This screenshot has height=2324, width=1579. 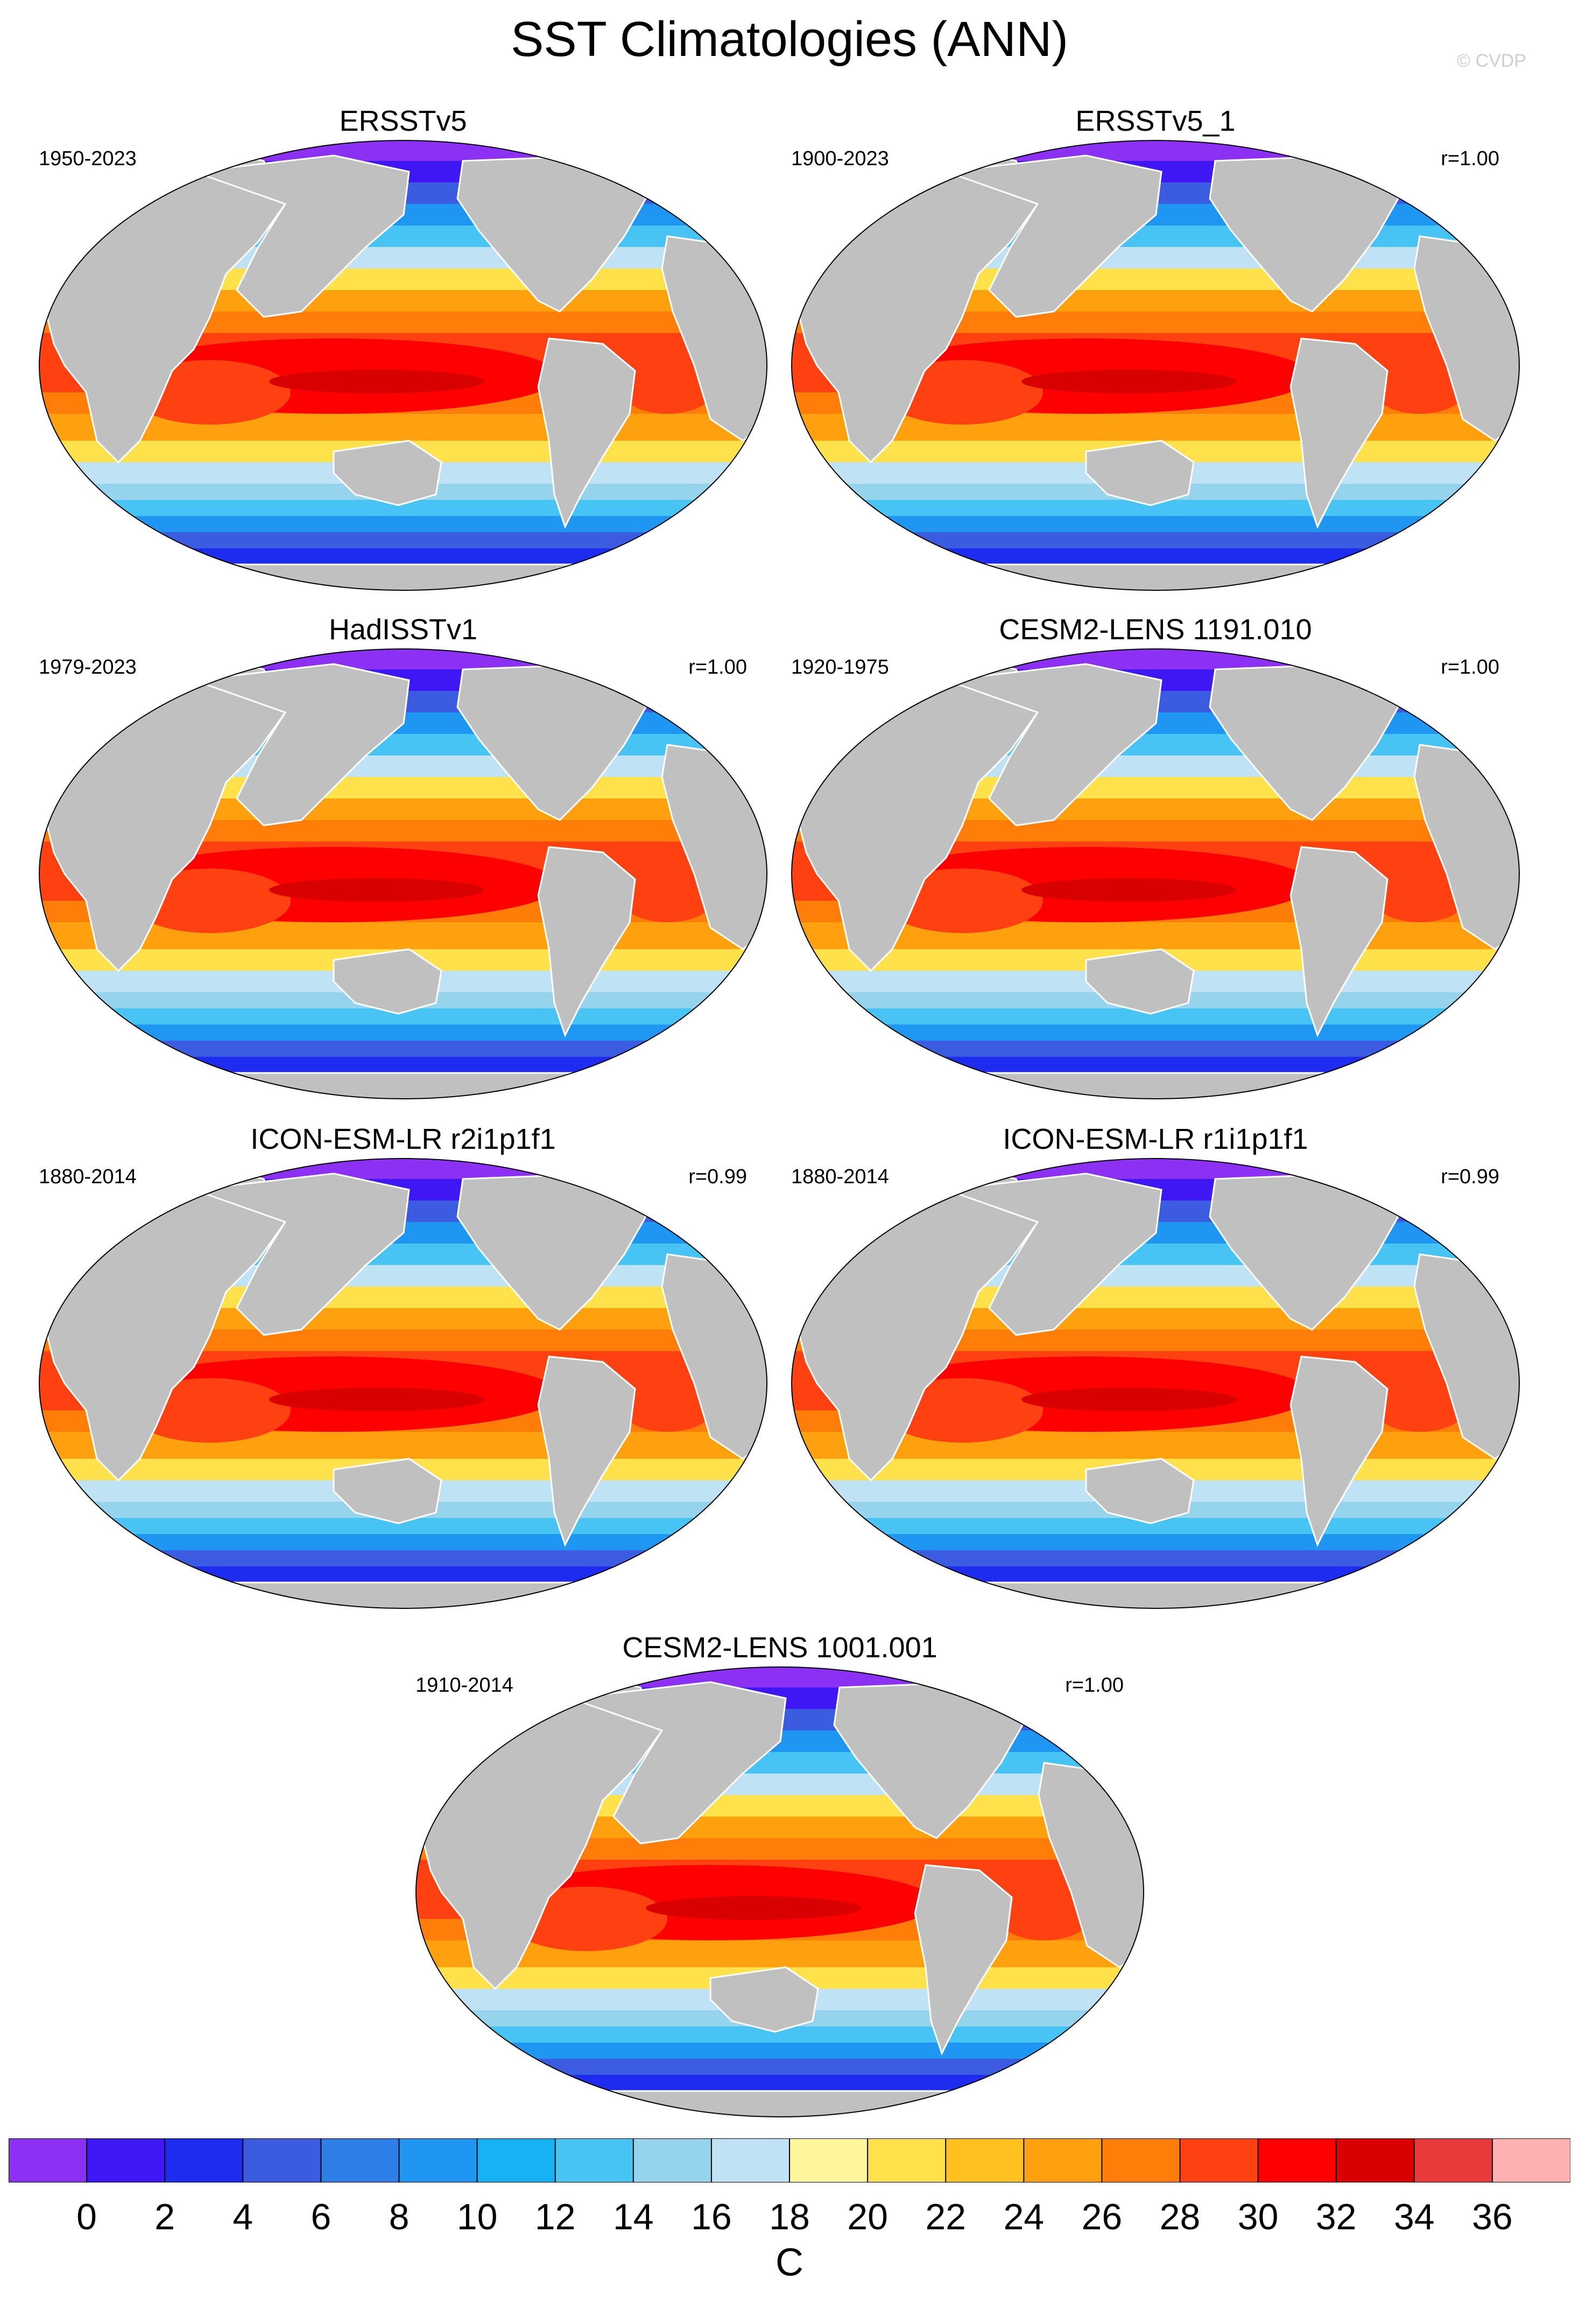 I want to click on panel-title: ICON-ESM-LR r2i1p1f1, so click(x=403, y=1139).